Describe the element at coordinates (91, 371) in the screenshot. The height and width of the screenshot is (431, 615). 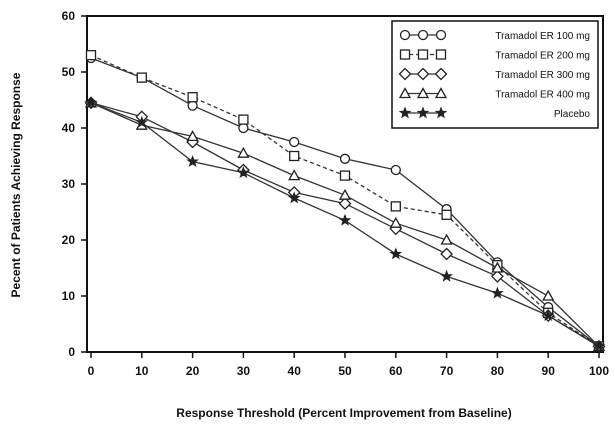
I see `x-tick-label: 0` at that location.